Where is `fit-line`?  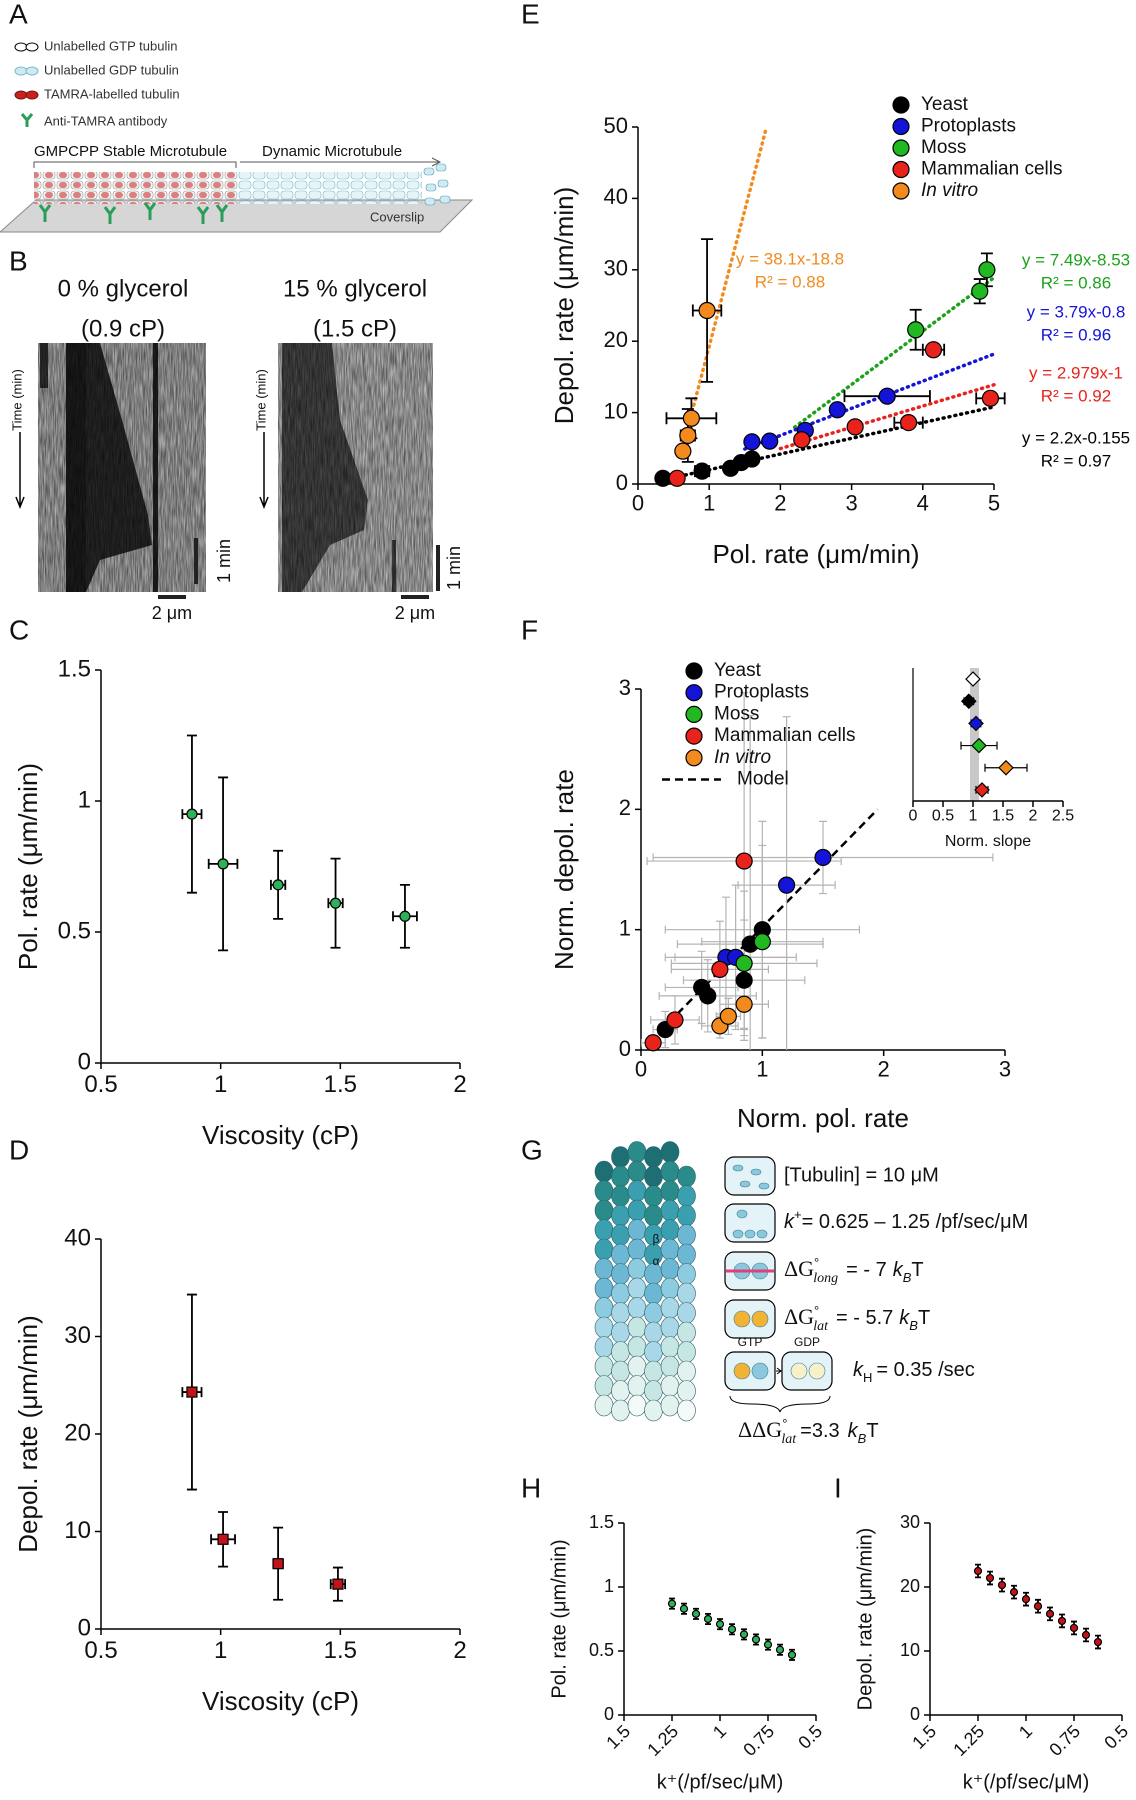 fit-line is located at coordinates (894, 352).